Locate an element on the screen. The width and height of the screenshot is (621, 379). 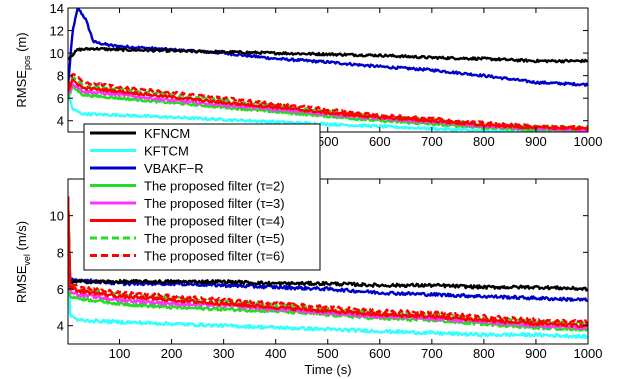
legend-label: The proposed filter (τ=3) is located at coordinates (214, 203).